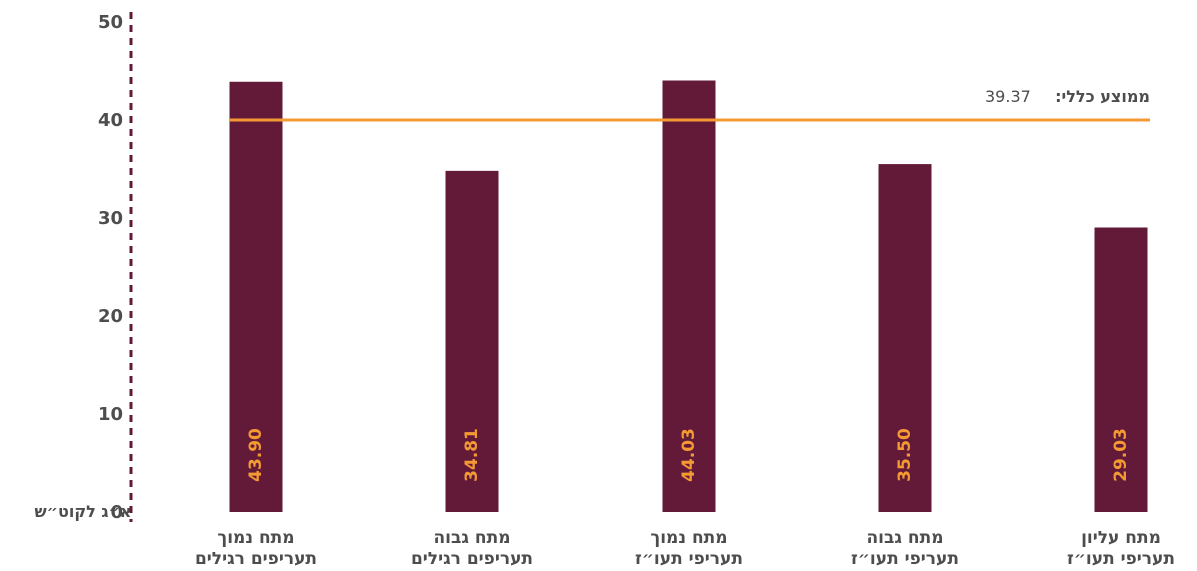  What do you see at coordinates (689, 455) in the screenshot?
I see `bar-value-label: 44.03` at bounding box center [689, 455].